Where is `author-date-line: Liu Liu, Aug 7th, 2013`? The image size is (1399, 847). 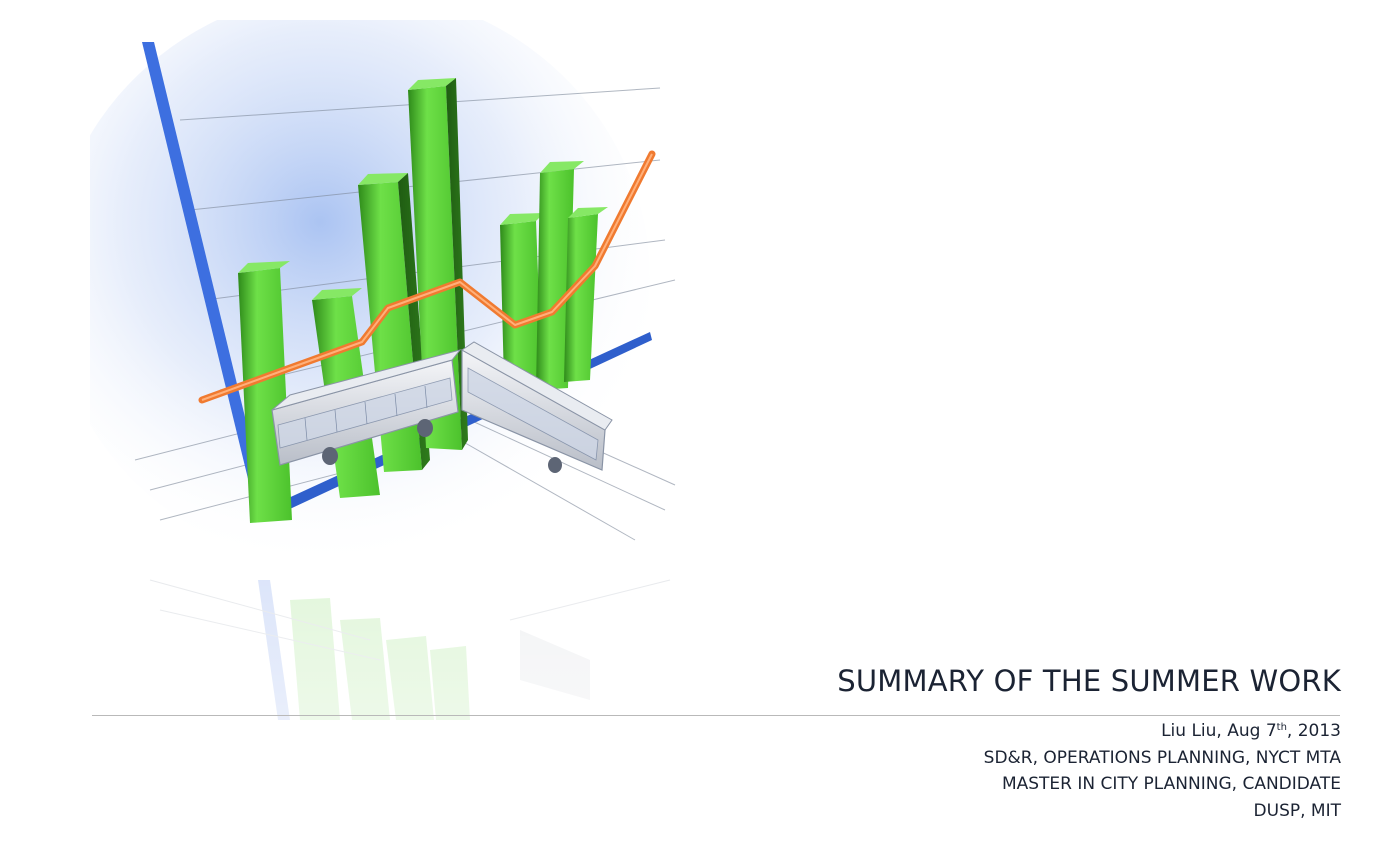
author-date-line: Liu Liu, Aug 7th, 2013 is located at coordinates (1162, 731).